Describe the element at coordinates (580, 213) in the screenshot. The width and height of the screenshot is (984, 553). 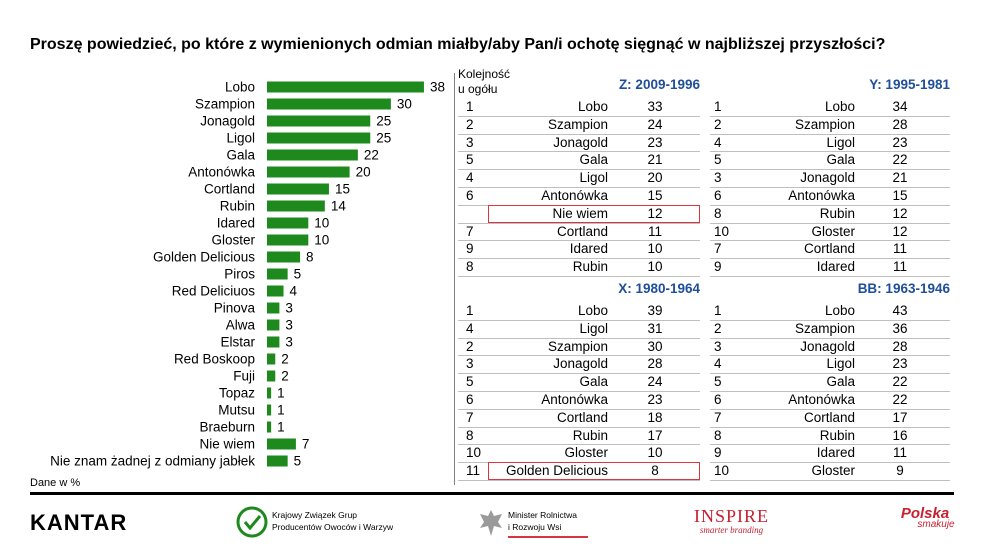
I see `variety-cell: Nie wiem` at that location.